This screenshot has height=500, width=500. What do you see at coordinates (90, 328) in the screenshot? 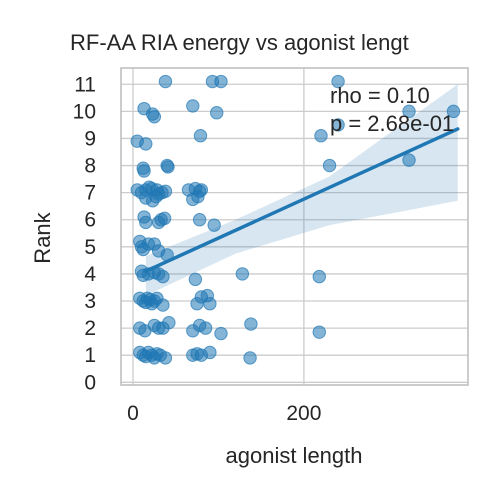
I see `y-tick-label: 2` at bounding box center [90, 328].